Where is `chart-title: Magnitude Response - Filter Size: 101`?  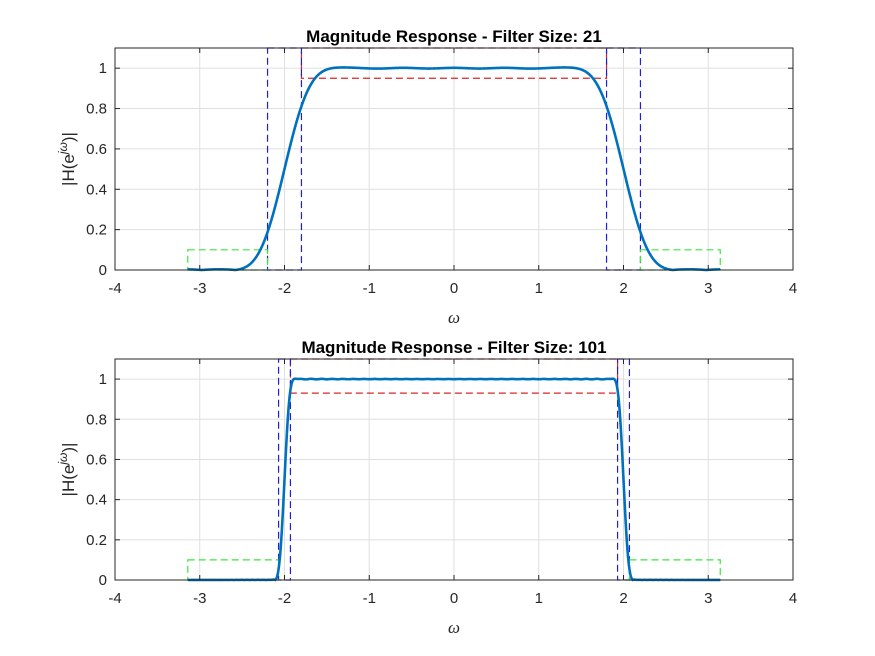 chart-title: Magnitude Response - Filter Size: 101 is located at coordinates (453, 347).